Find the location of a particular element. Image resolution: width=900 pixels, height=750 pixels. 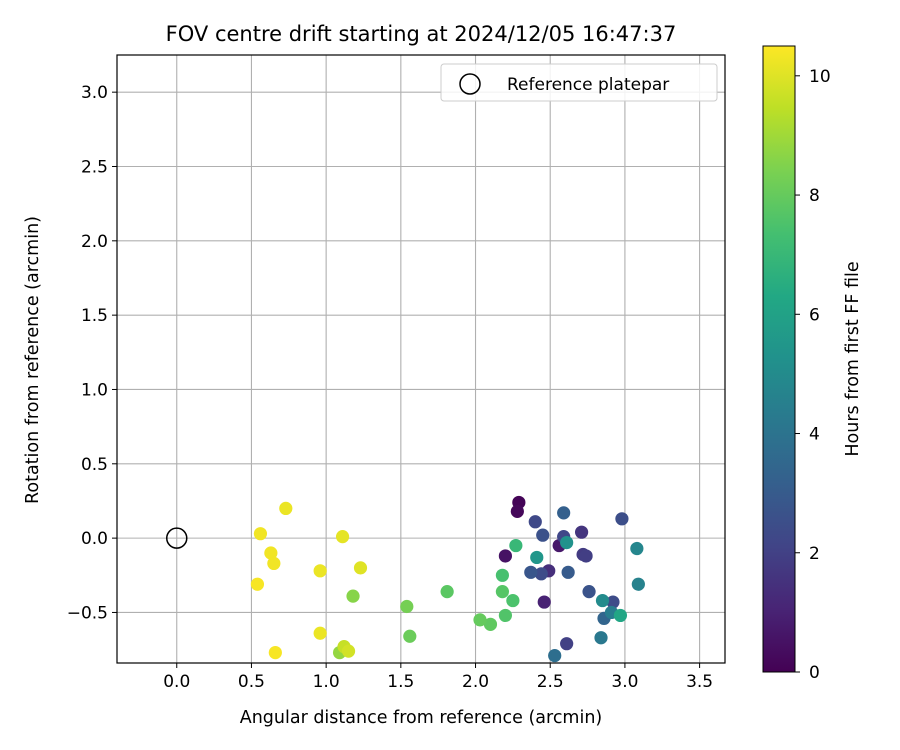

colorbar-ticks: 0 2 4 6 8 10 is located at coordinates (813, 375).